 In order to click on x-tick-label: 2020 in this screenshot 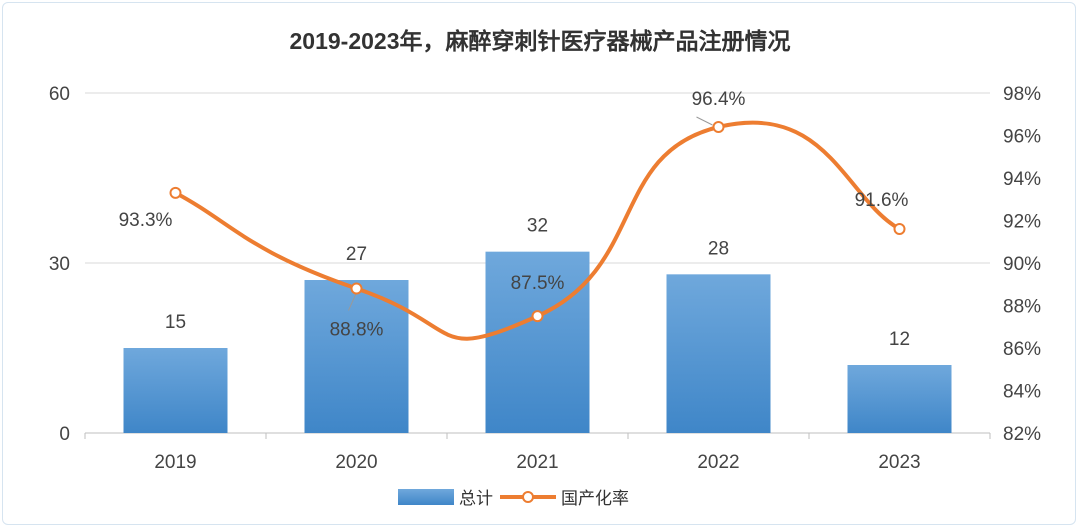, I will do `click(356, 462)`.